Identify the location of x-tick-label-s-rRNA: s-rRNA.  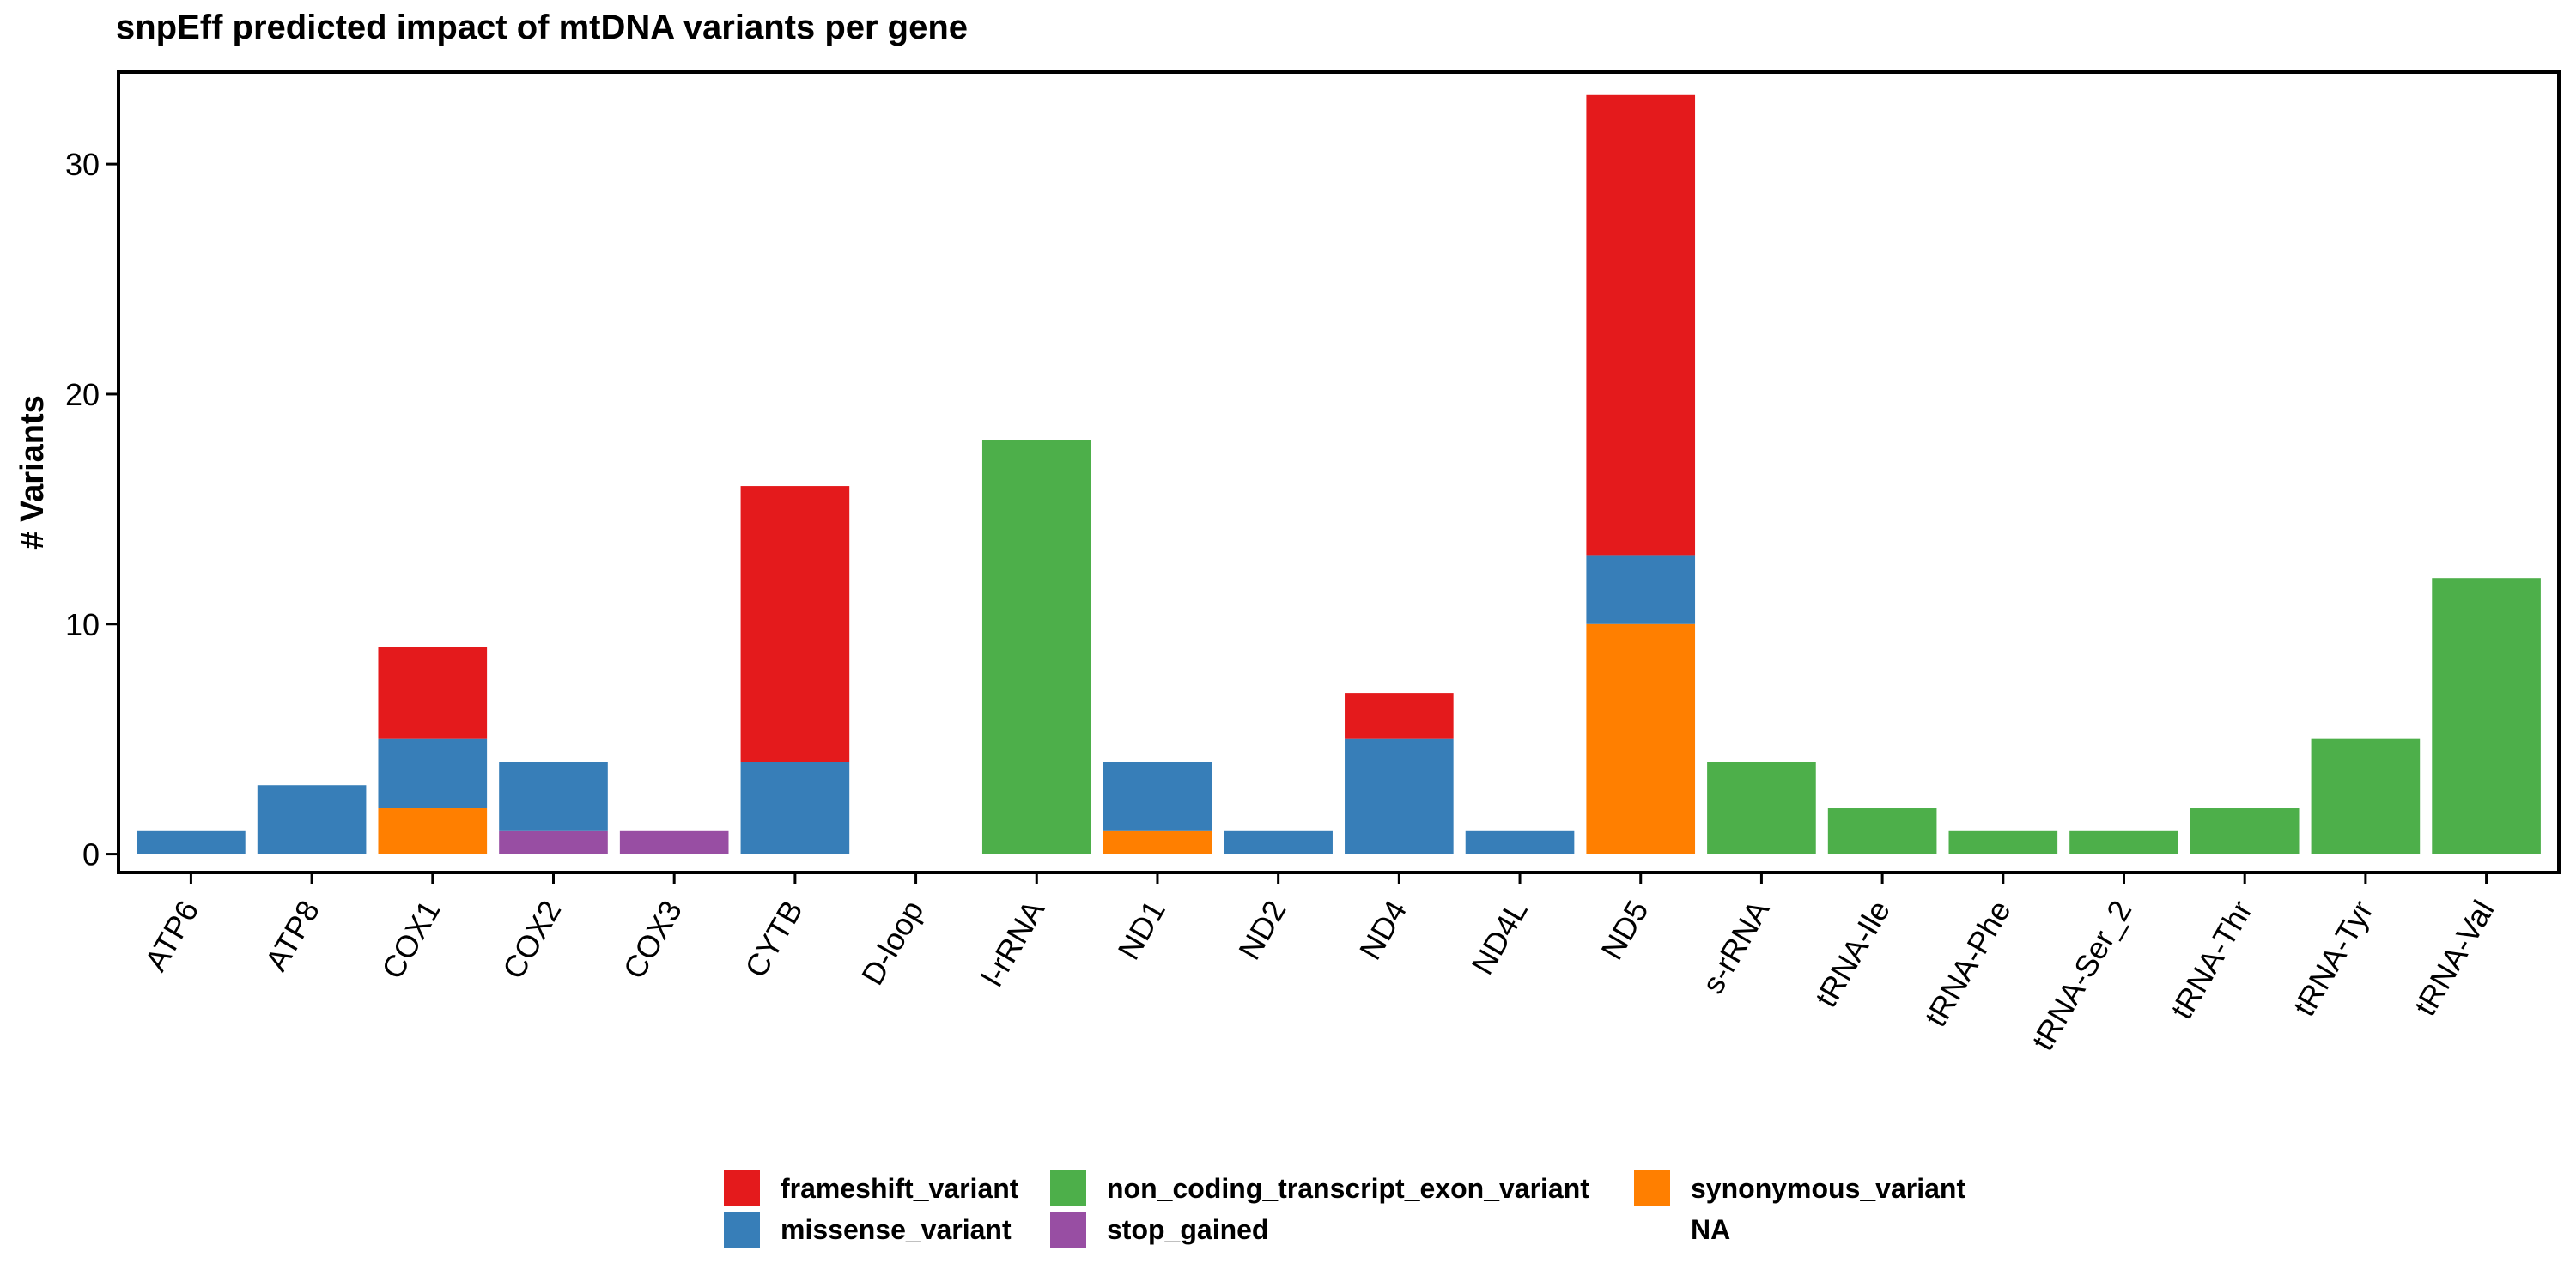
(1736, 947).